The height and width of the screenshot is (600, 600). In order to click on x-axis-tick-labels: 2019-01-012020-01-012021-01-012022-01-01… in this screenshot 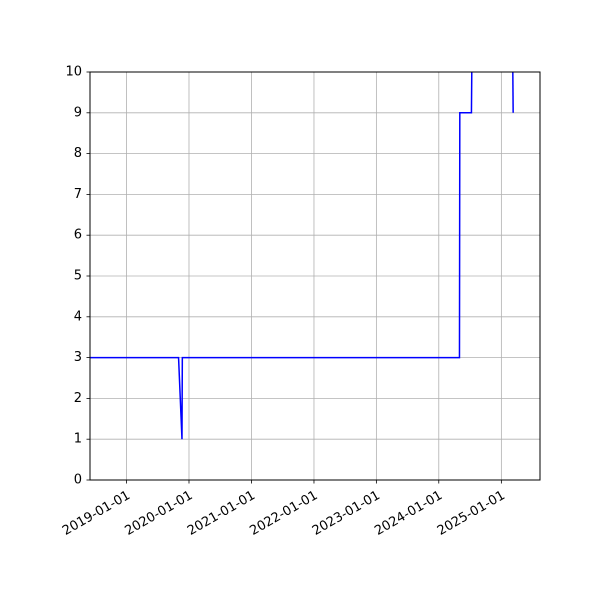, I will do `click(284, 513)`.